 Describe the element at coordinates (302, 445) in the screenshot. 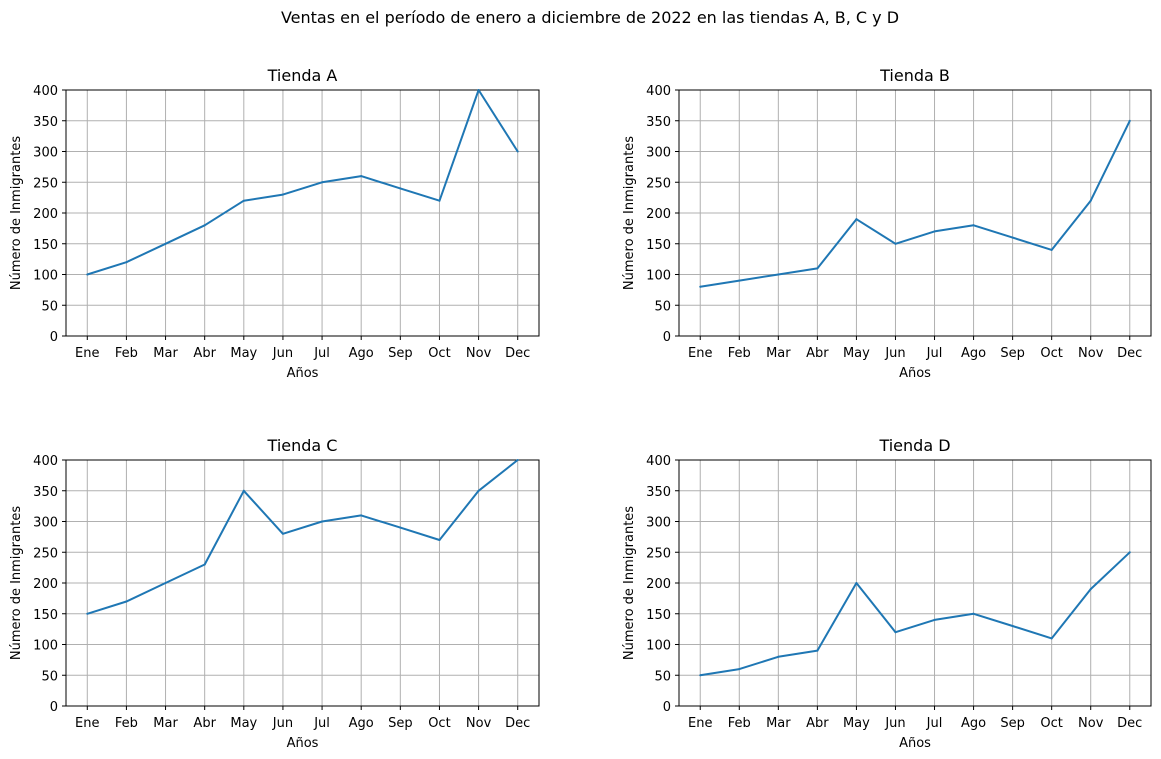

I see `subplot-title: Tienda C` at that location.